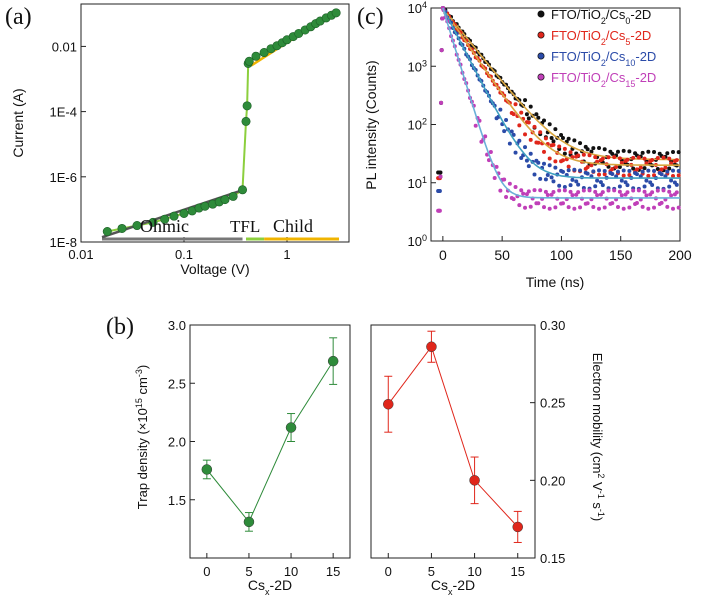 Image resolution: width=713 pixels, height=606 pixels. What do you see at coordinates (177, 383) in the screenshot?
I see `panel-b-ytick-label: 2.5` at bounding box center [177, 383].